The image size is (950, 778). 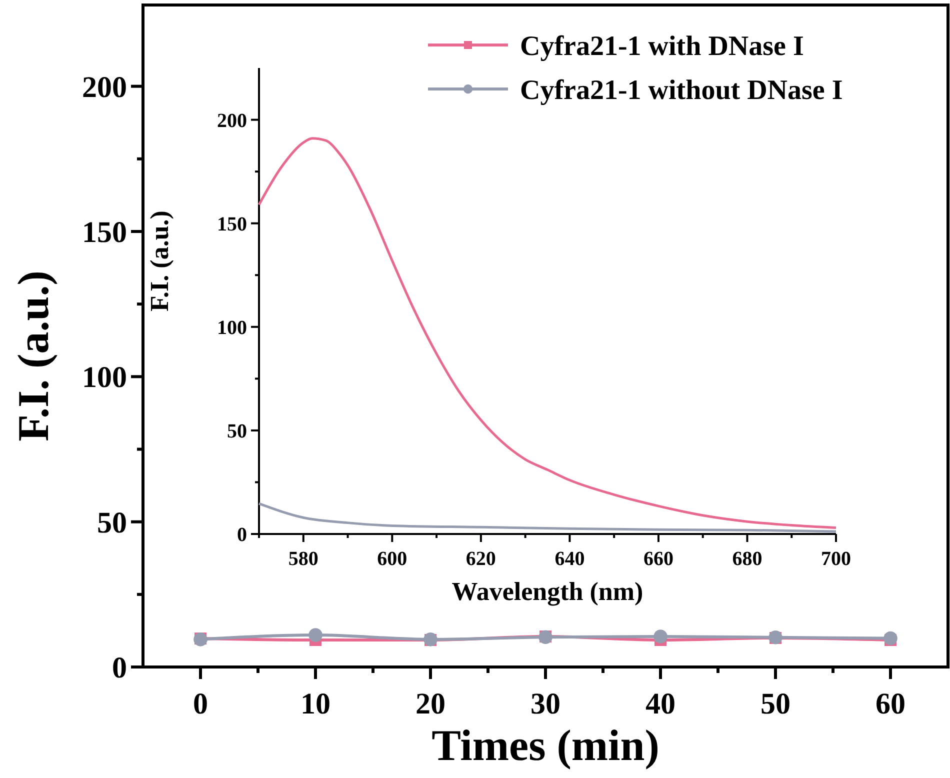 I want to click on x-axis-title: Times (min), so click(x=546, y=745).